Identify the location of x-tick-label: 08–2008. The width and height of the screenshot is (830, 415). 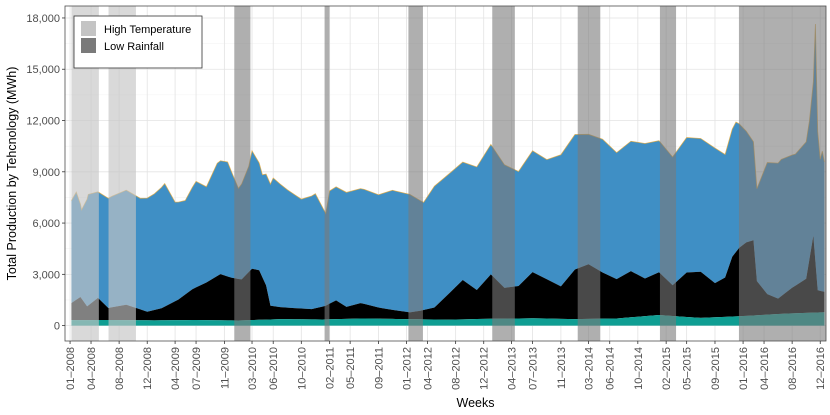
(120, 368).